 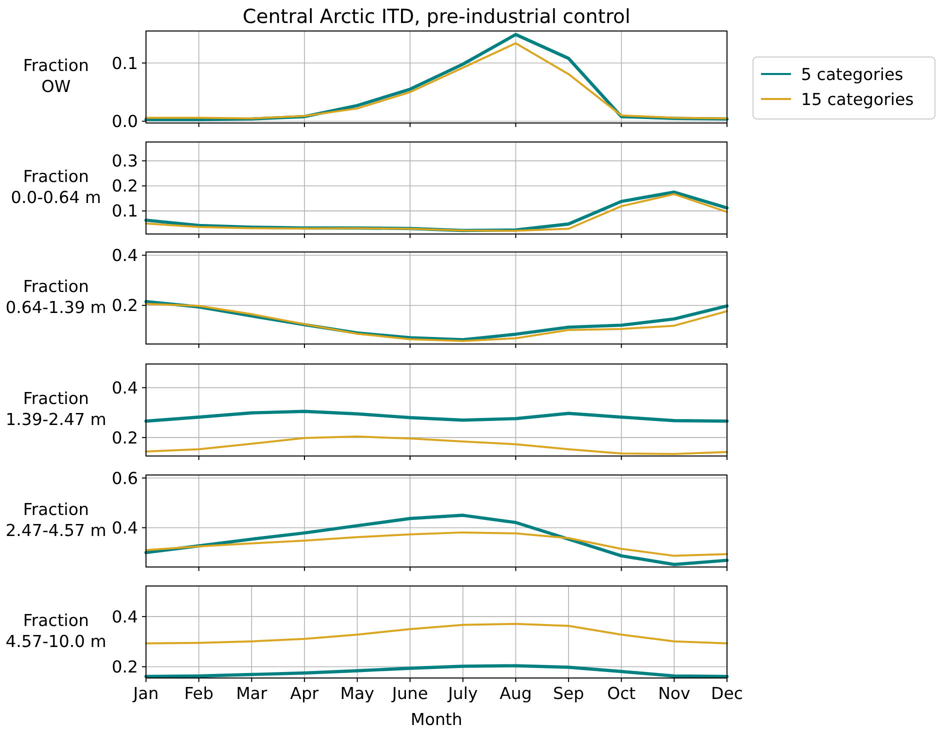 I want to click on y-tick-label: 0.0, so click(x=125, y=122).